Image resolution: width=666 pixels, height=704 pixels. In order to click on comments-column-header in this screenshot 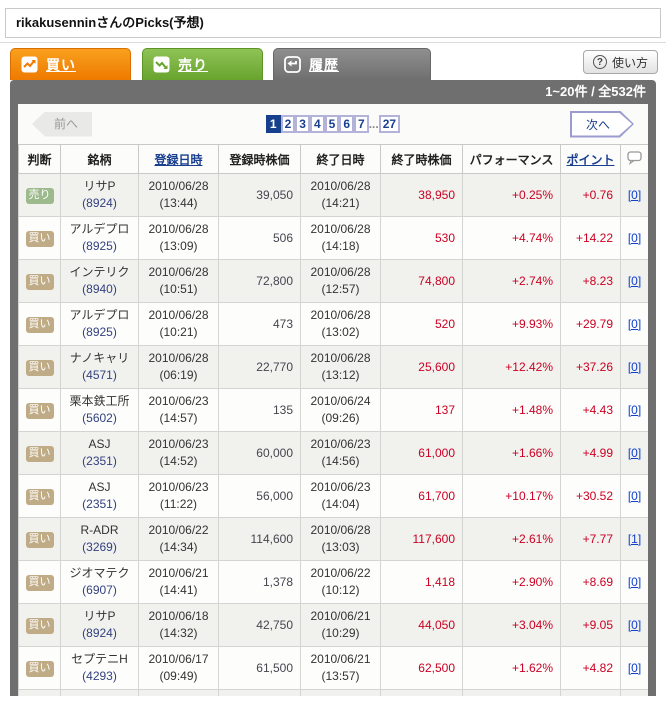, I will do `click(634, 159)`.